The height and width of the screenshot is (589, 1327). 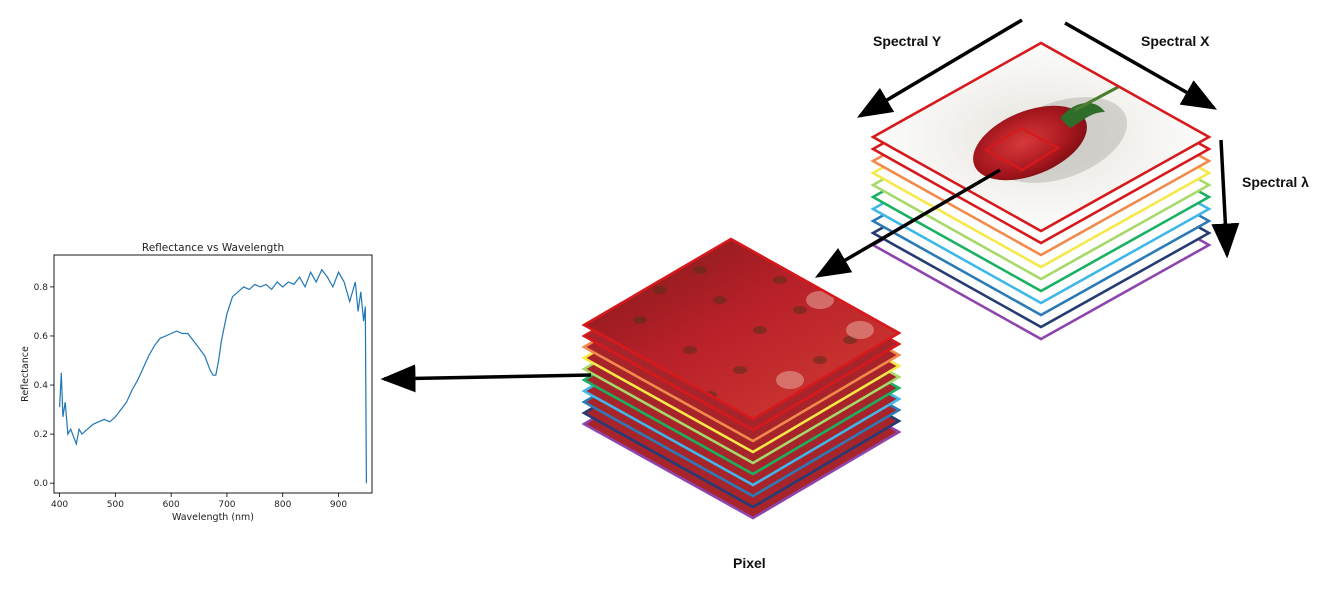 What do you see at coordinates (338, 505) in the screenshot?
I see `x-tick-label: 900` at bounding box center [338, 505].